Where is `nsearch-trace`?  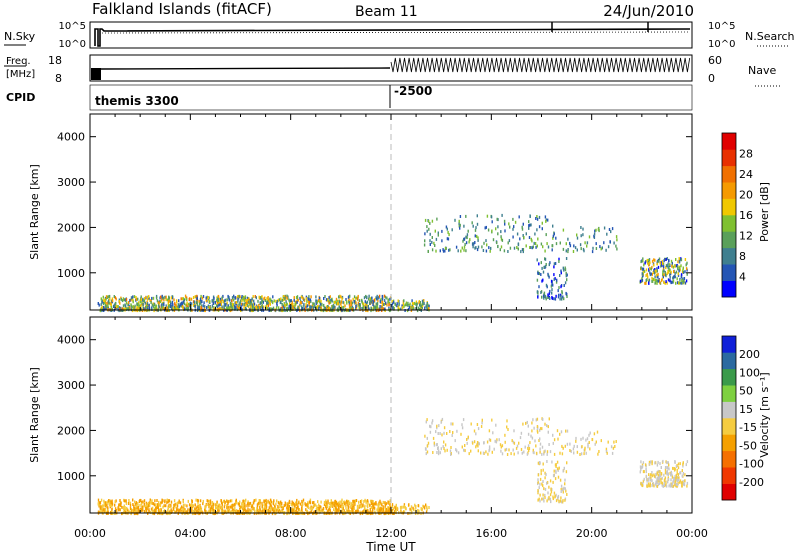 nsearch-trace is located at coordinates (396, 32).